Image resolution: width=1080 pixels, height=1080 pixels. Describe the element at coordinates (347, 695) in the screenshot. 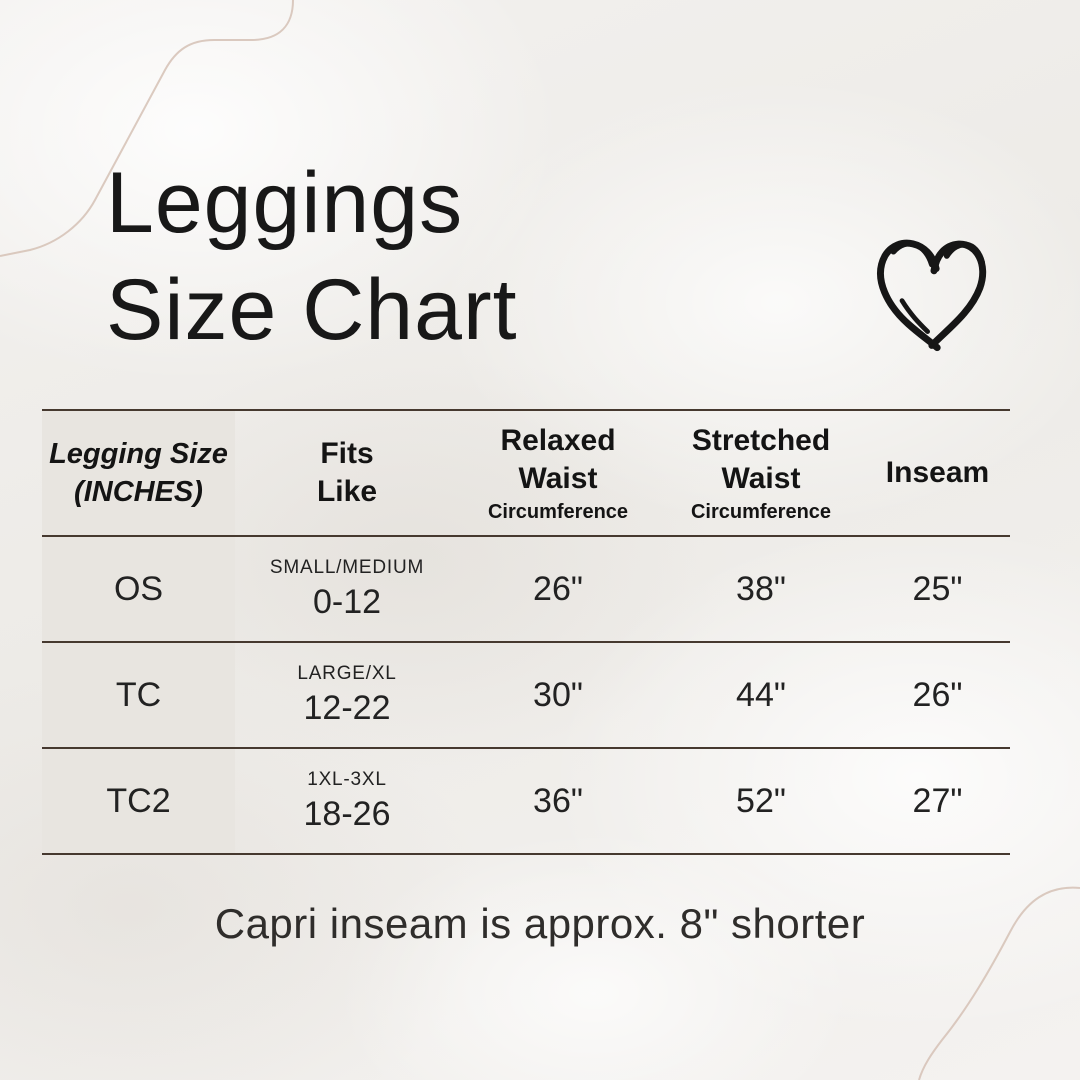

I see `fits-like-cell: LARGE/XL 12-22` at that location.